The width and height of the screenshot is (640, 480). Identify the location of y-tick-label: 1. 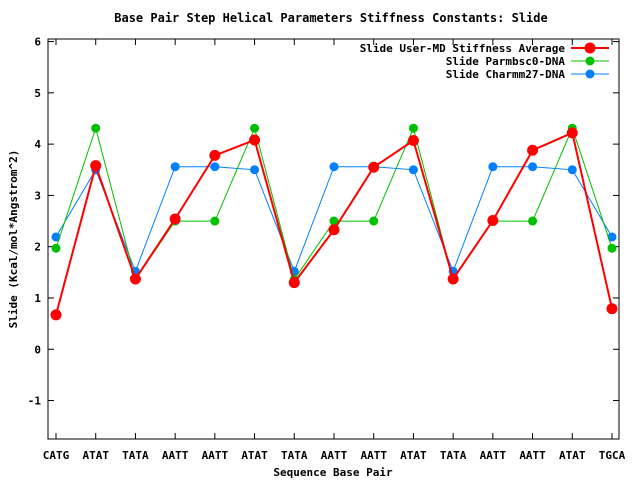
(37, 298).